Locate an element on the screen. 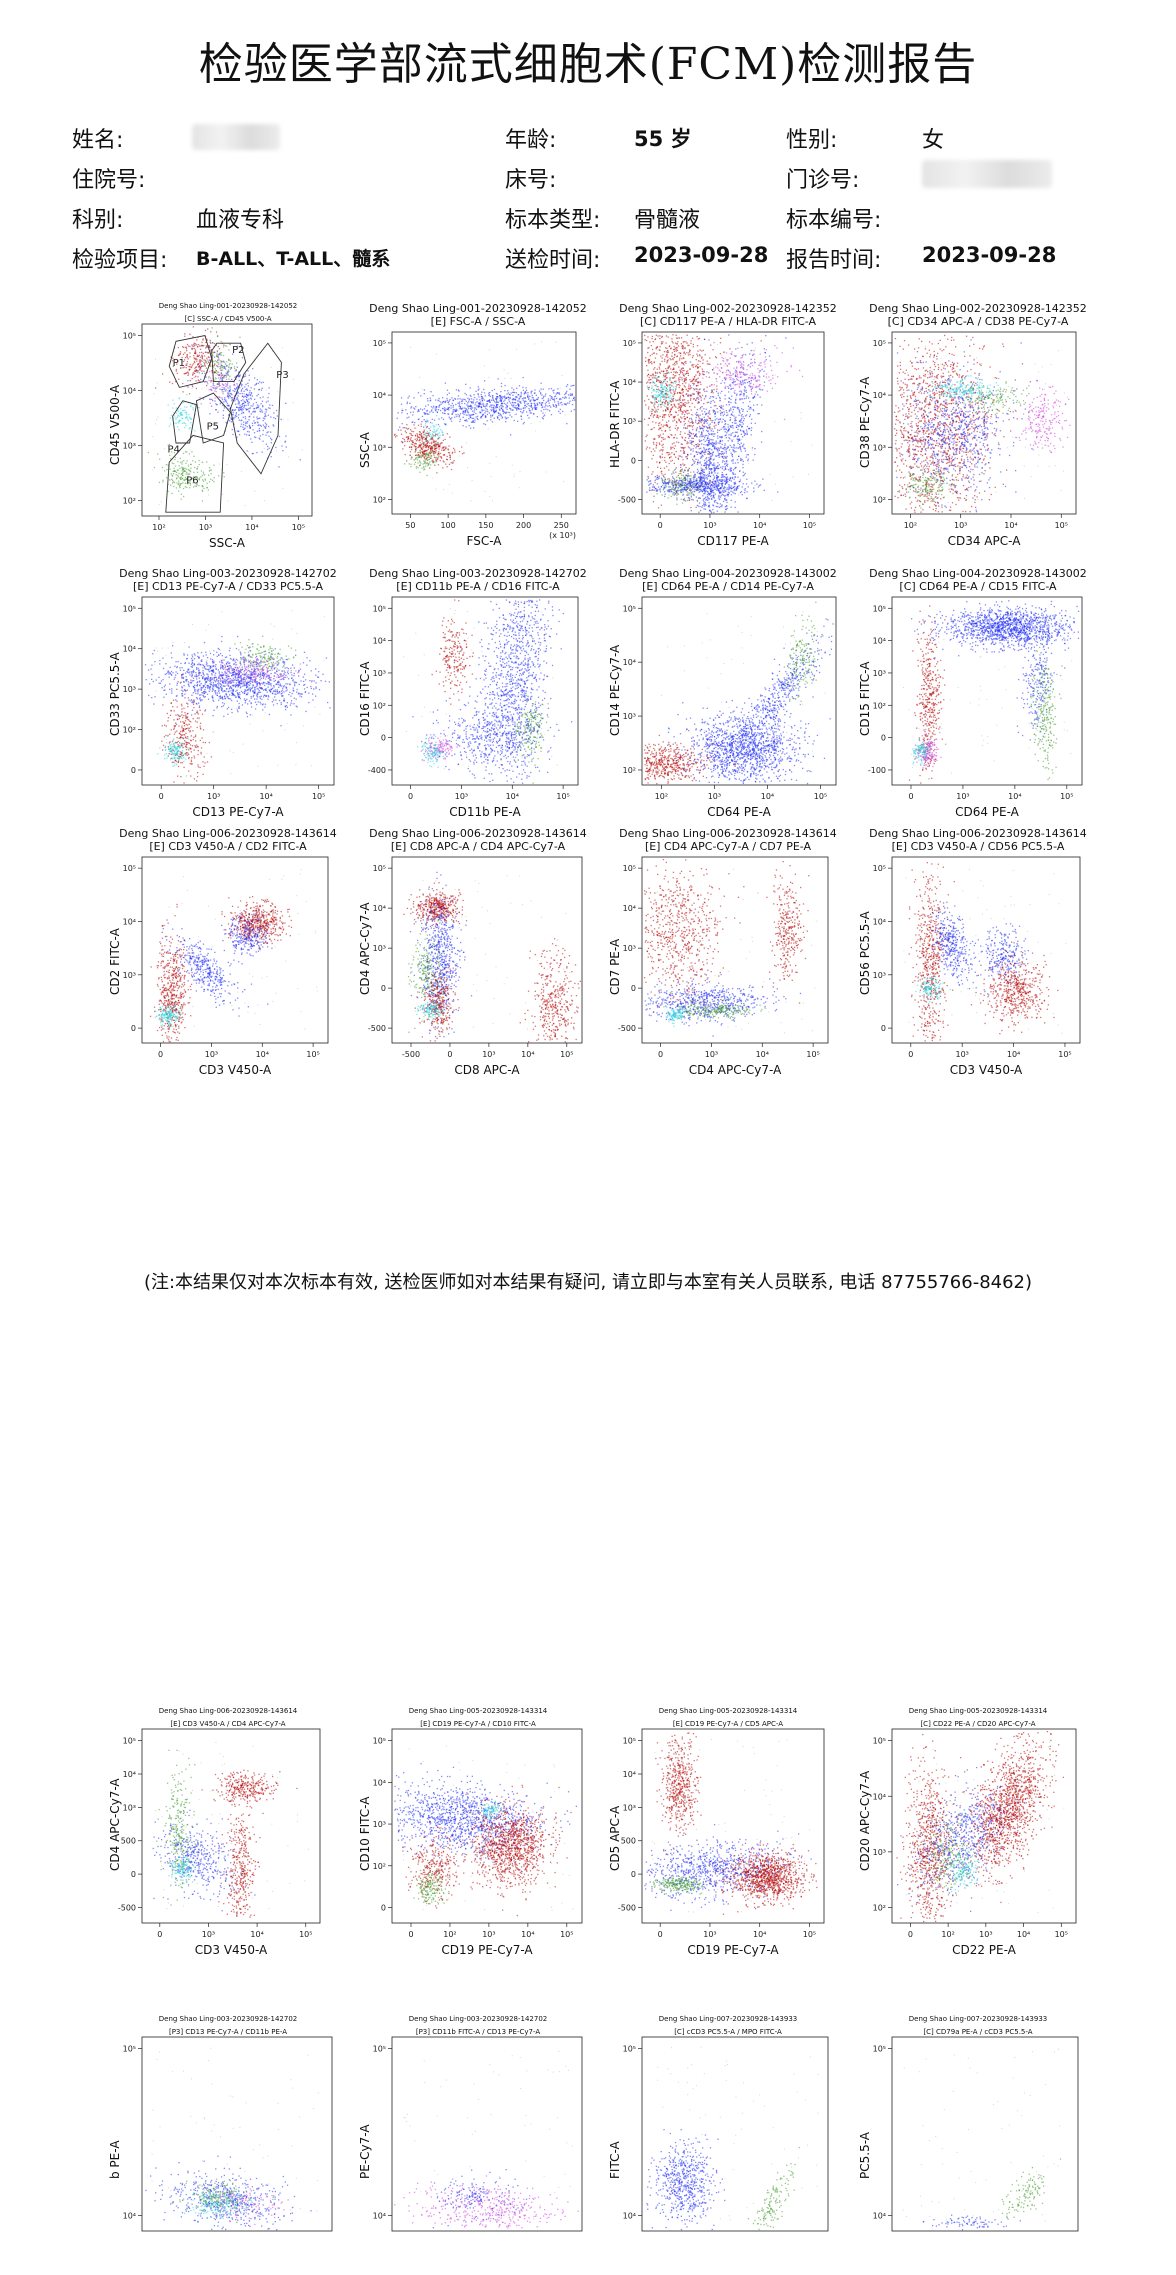 The image size is (1176, 2275). y-tick-label: -400 is located at coordinates (377, 770).